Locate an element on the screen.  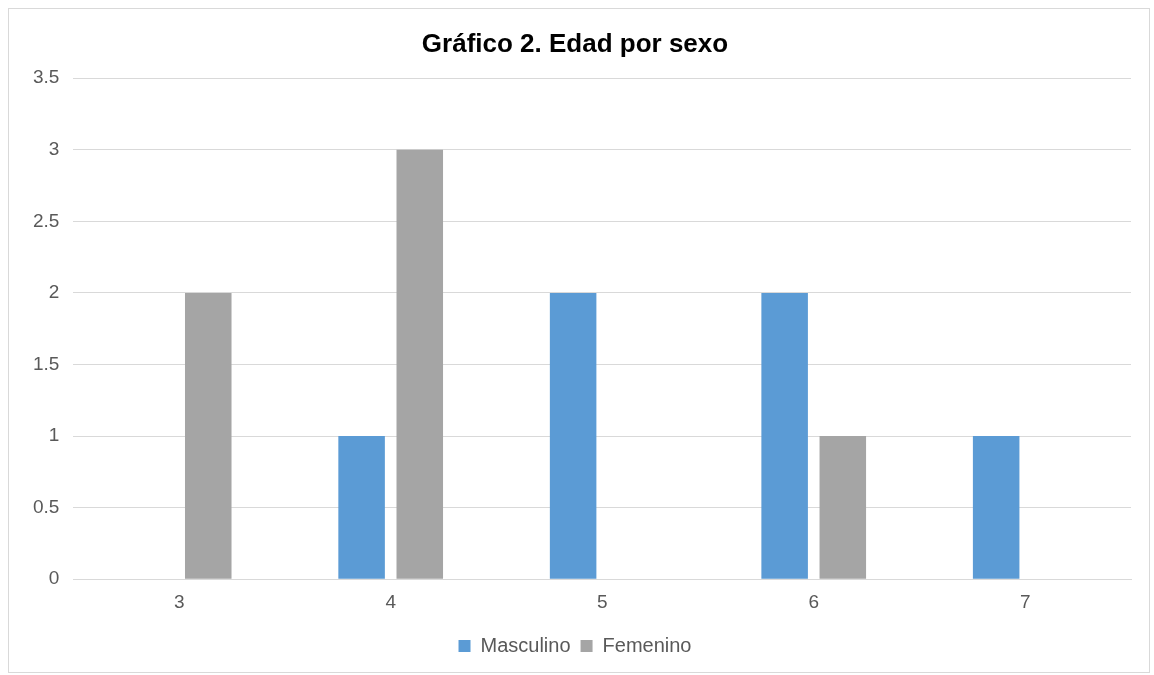
y-tick-label: 3 is located at coordinates (54, 149).